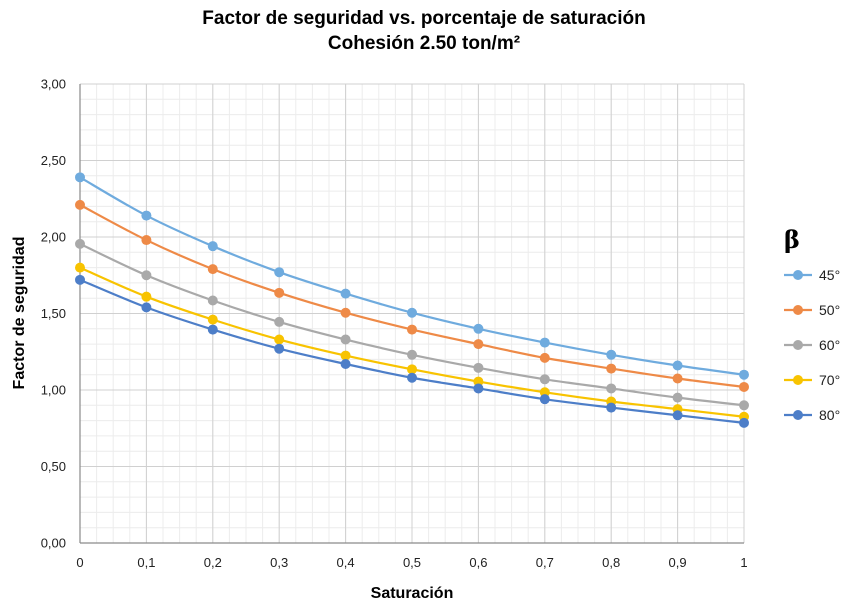 The width and height of the screenshot is (848, 608). What do you see at coordinates (53, 390) in the screenshot?
I see `y-tick-label: 1,00` at bounding box center [53, 390].